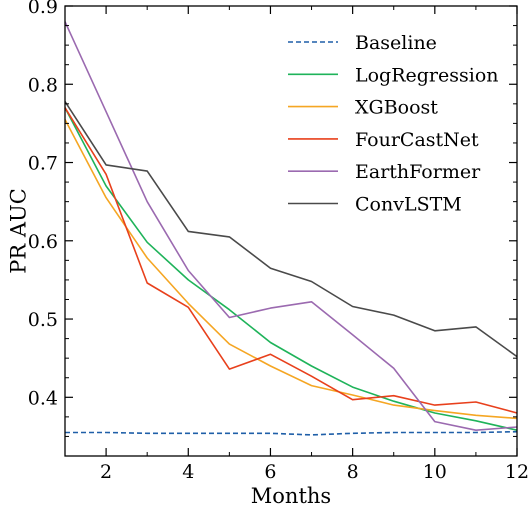  Describe the element at coordinates (291, 496) in the screenshot. I see `x-axis-label: Months` at that location.